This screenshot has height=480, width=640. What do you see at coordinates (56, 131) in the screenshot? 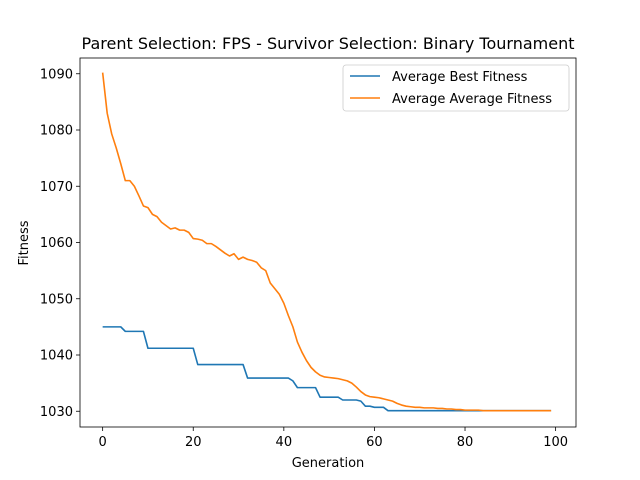
I see `y-tick-label: 1080` at bounding box center [56, 131].